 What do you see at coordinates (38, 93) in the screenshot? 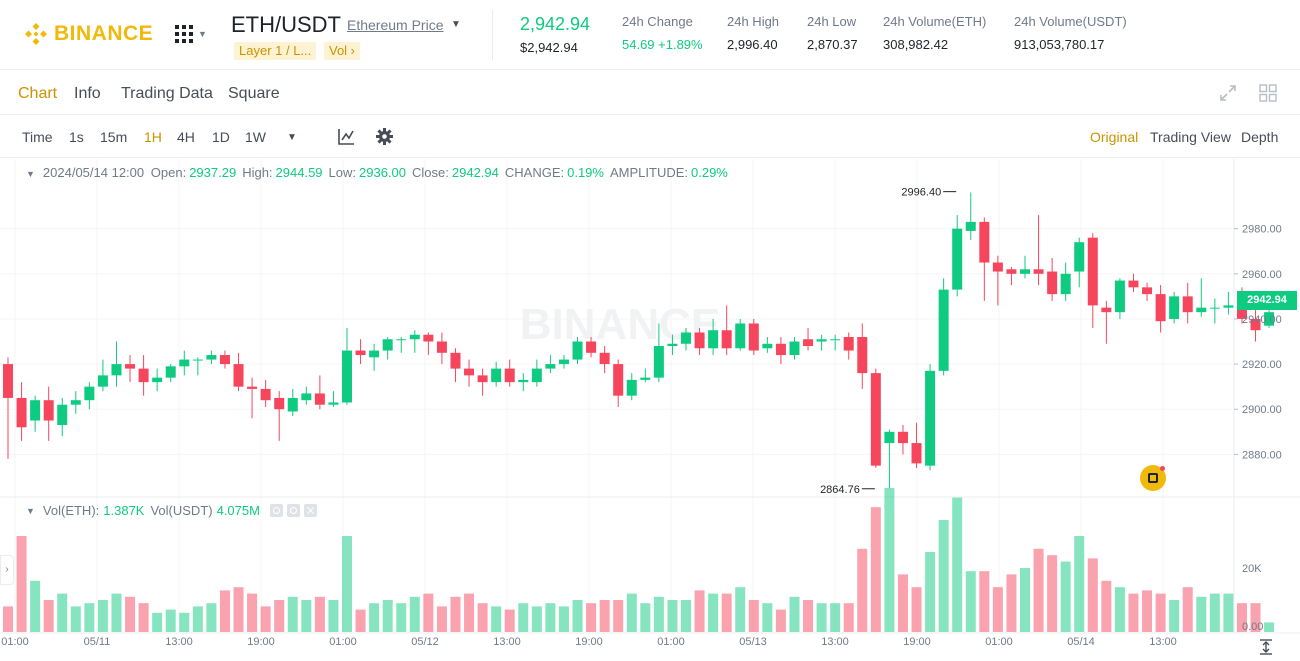
I see `tab-chart: Chart` at bounding box center [38, 93].